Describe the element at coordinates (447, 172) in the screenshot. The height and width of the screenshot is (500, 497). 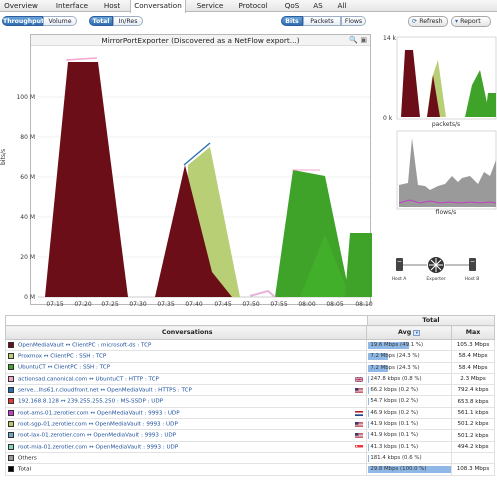
I see `side-mid-area-others` at that location.